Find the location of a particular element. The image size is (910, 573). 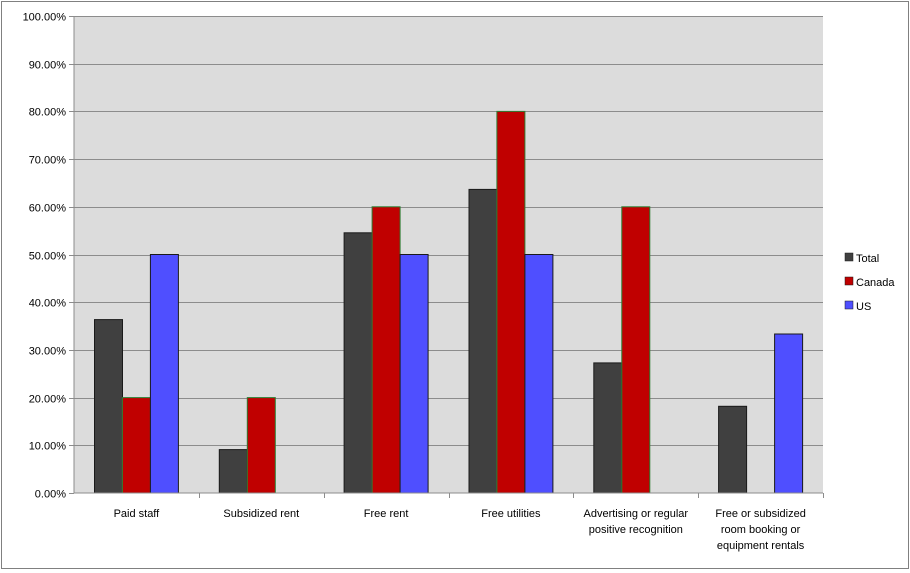

x-axis-tick-marks is located at coordinates (511, 495).